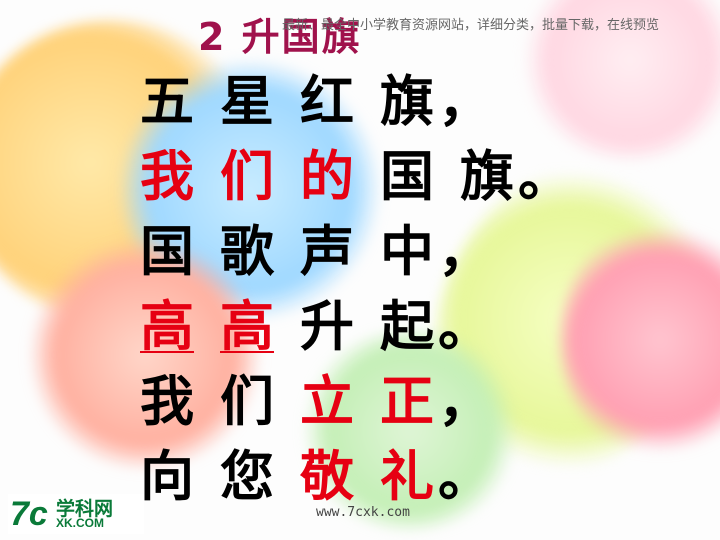  Describe the element at coordinates (327, 176) in the screenshot. I see `poem-char-highlight: 的` at that location.